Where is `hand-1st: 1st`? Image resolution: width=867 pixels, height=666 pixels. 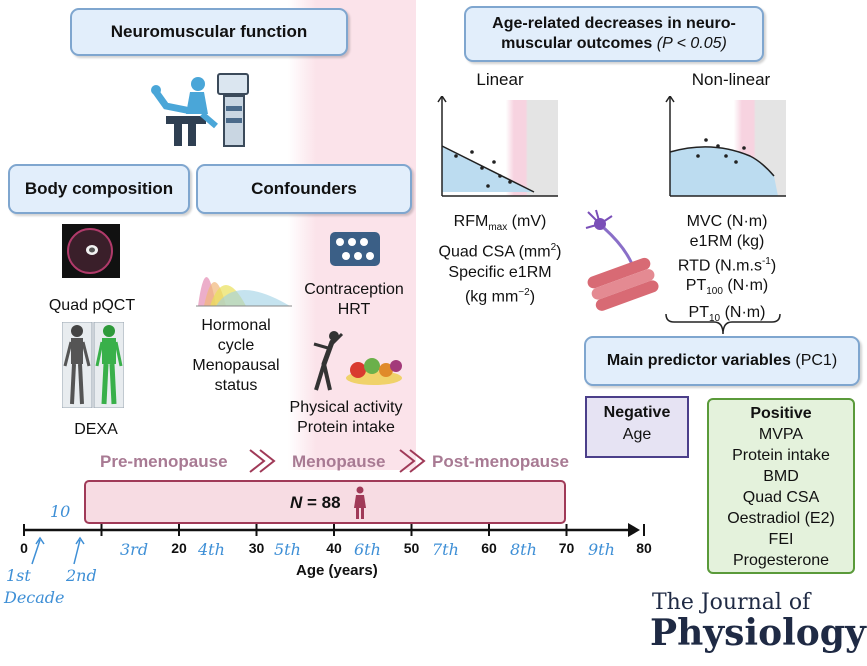 hand-1st: 1st is located at coordinates (18, 575).